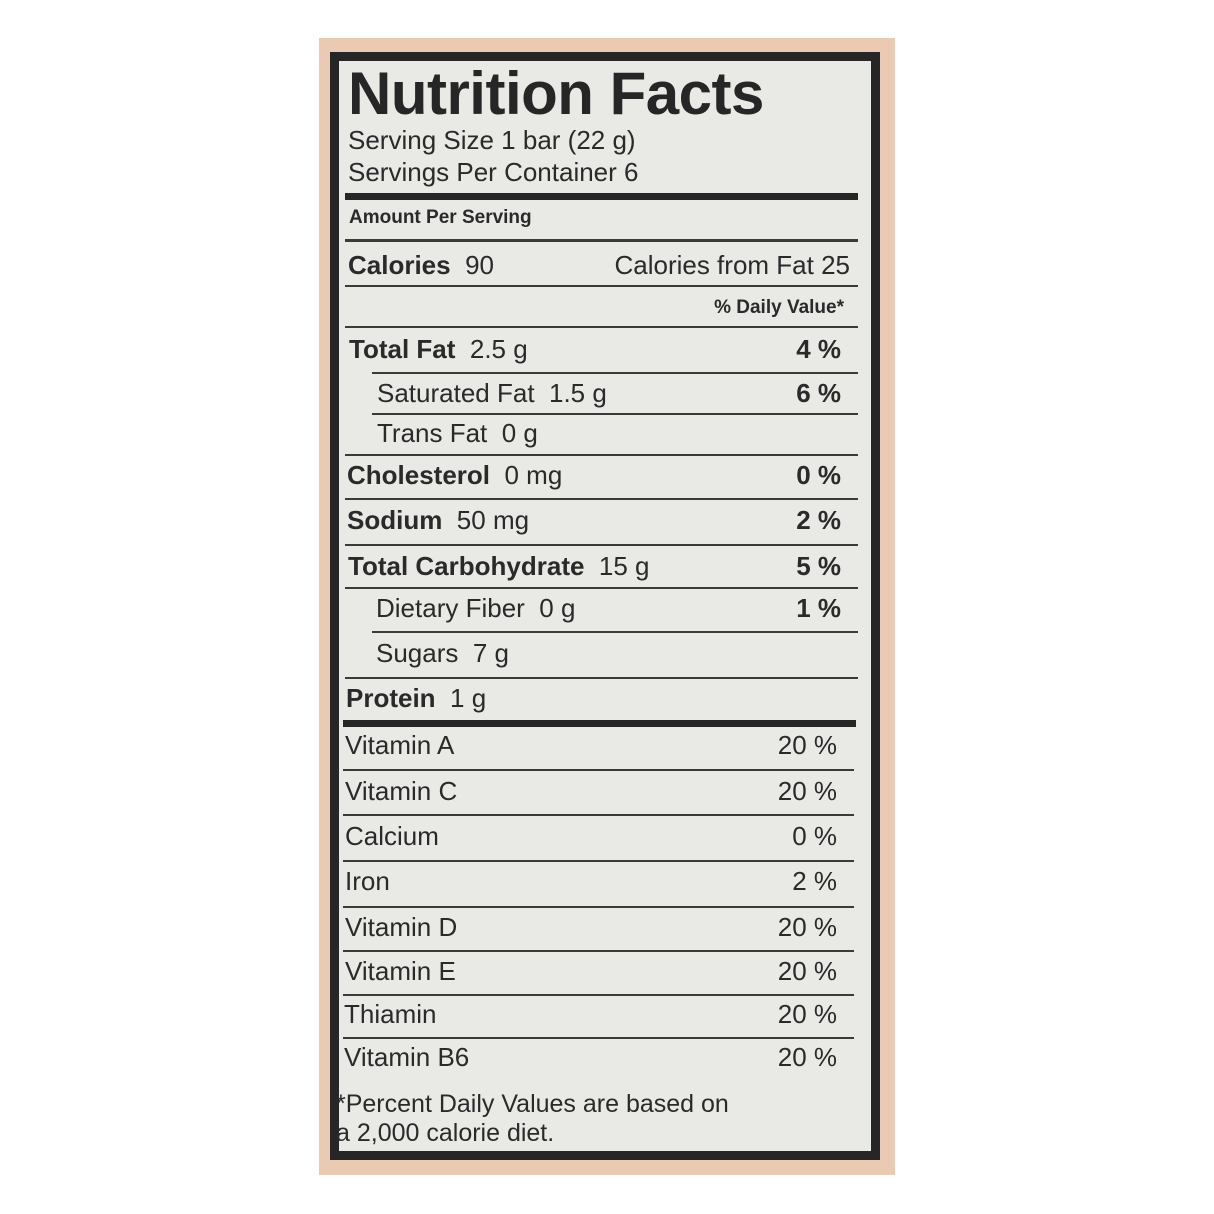  Describe the element at coordinates (440, 217) in the screenshot. I see `amount-per-serving: Amount Per Serving` at that location.